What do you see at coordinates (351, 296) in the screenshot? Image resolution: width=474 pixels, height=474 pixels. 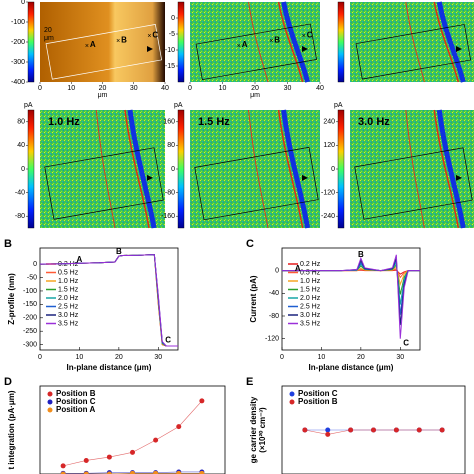 I see `series-line` at bounding box center [351, 296].